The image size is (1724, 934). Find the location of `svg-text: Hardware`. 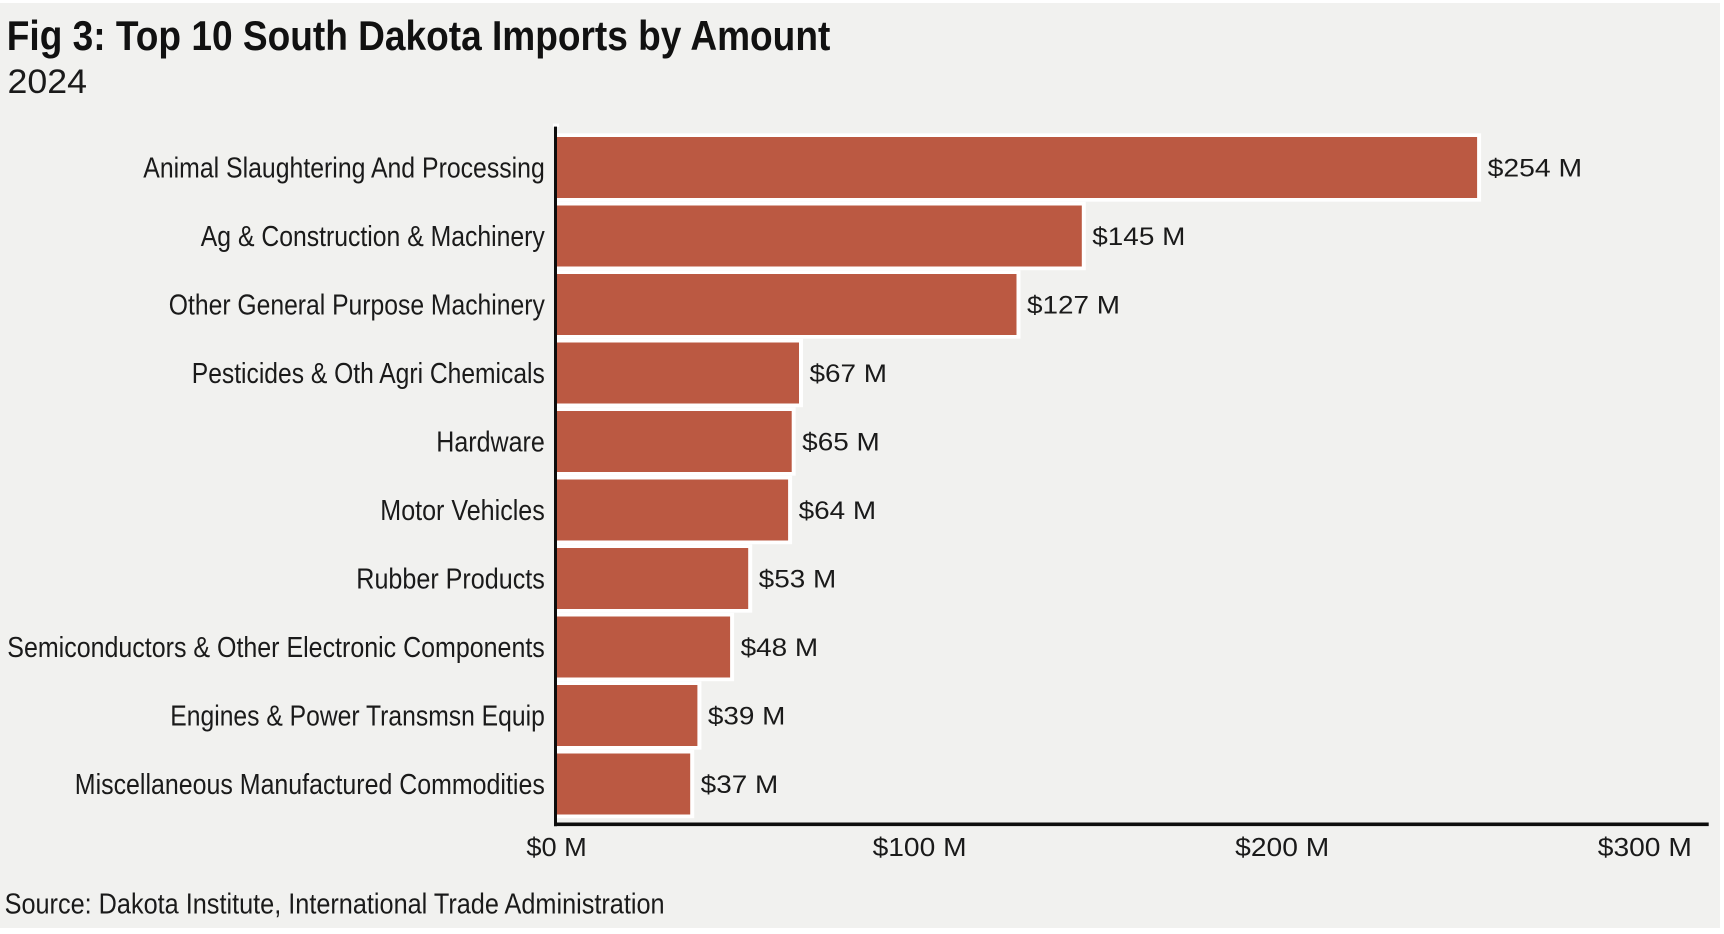

svg-text: Hardware is located at coordinates (490, 442).